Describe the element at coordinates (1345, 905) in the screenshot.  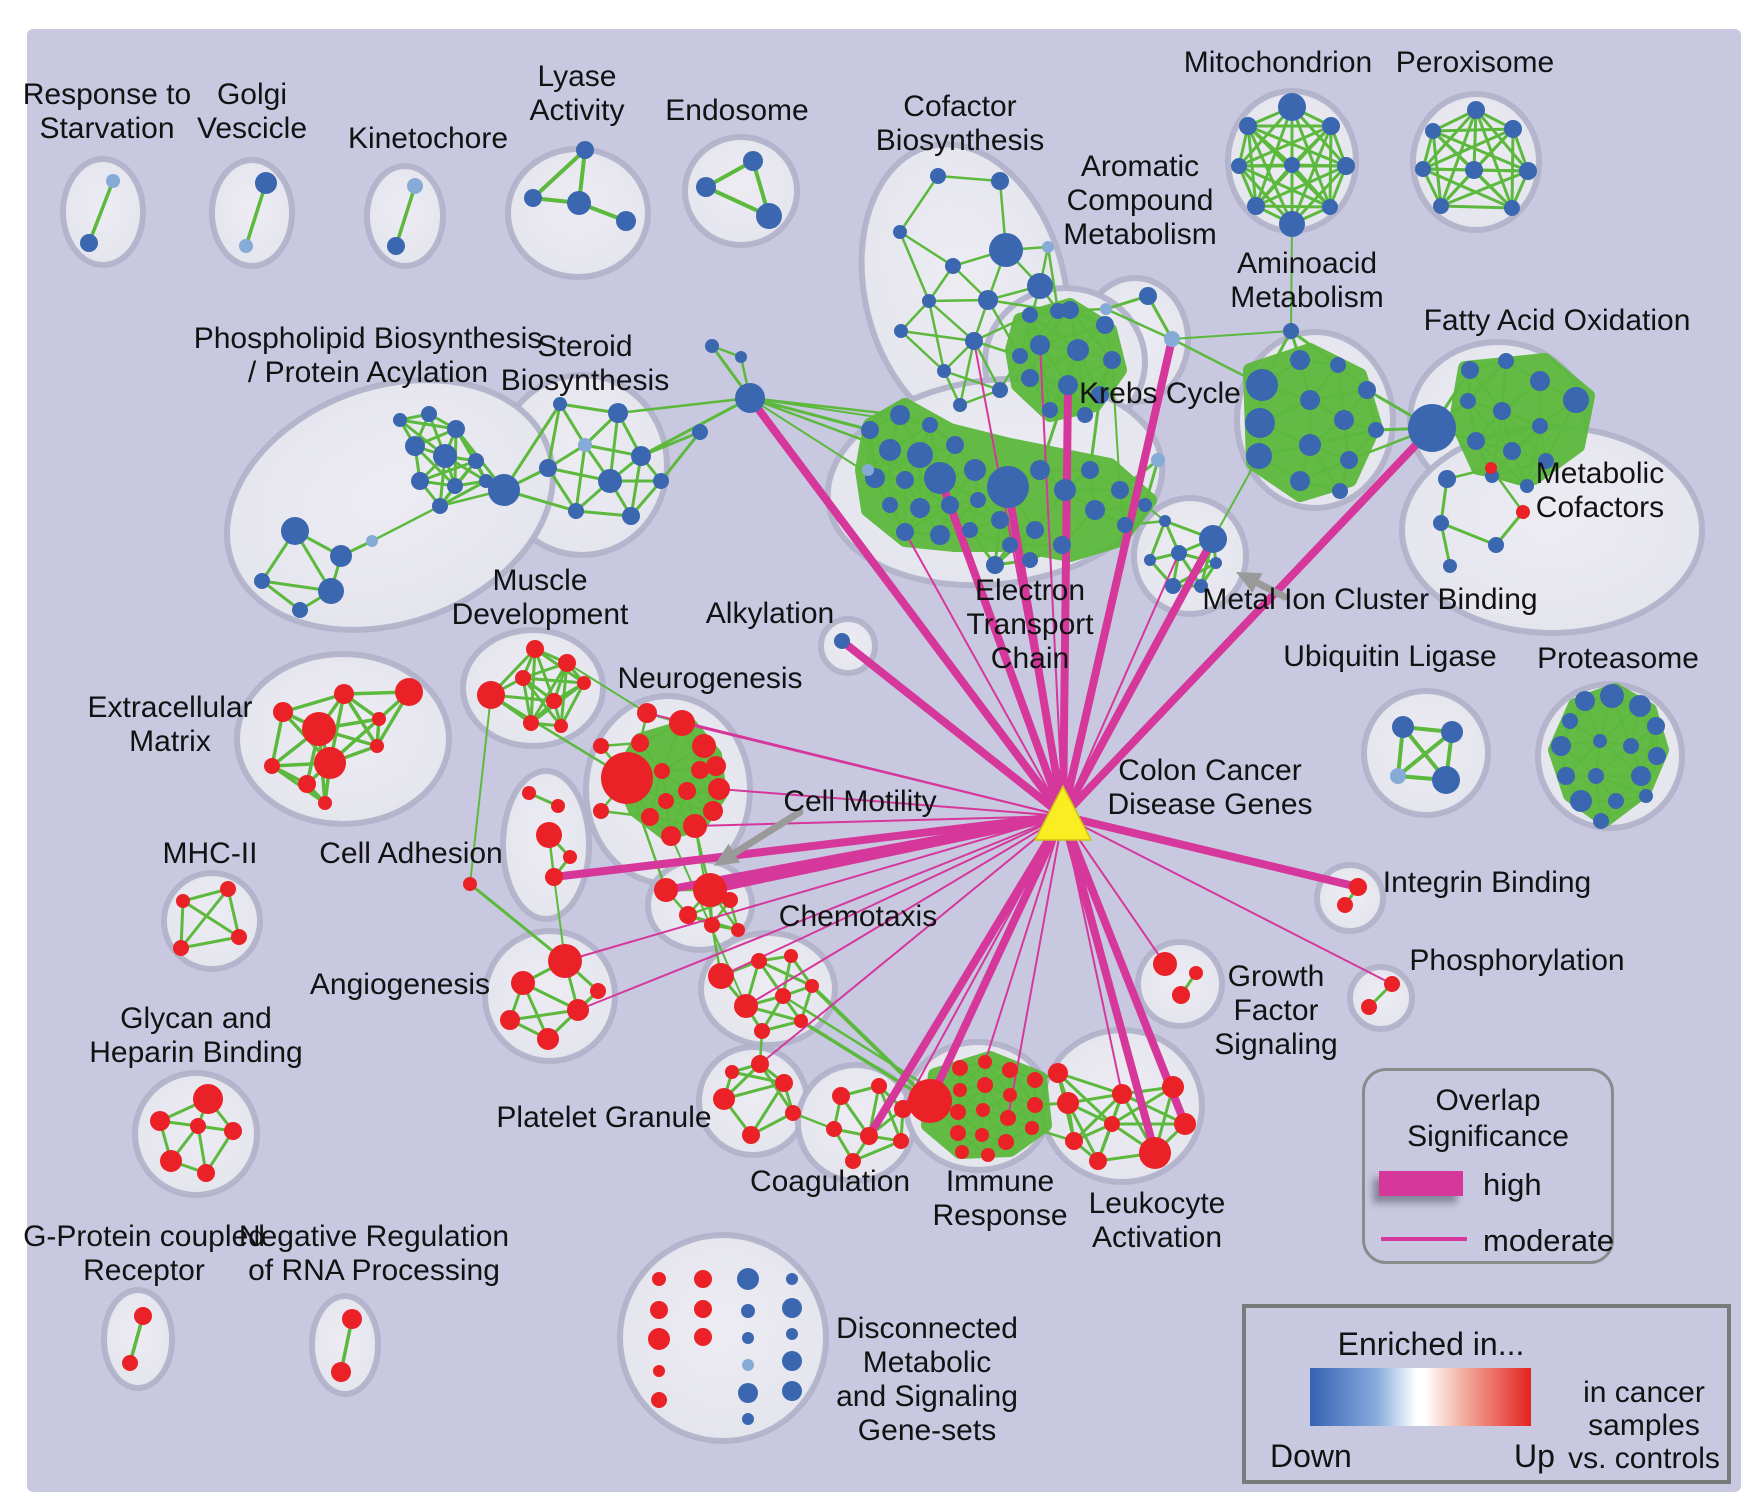
I see `gene-set-node-integrin-binding` at that location.